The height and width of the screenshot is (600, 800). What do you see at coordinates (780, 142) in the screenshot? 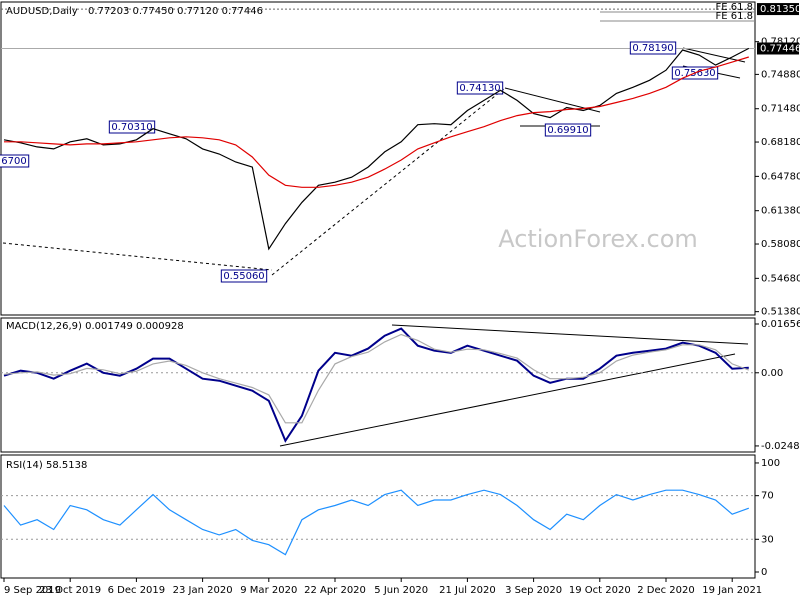
I see `y-tick-label: 0.68180` at bounding box center [780, 142].